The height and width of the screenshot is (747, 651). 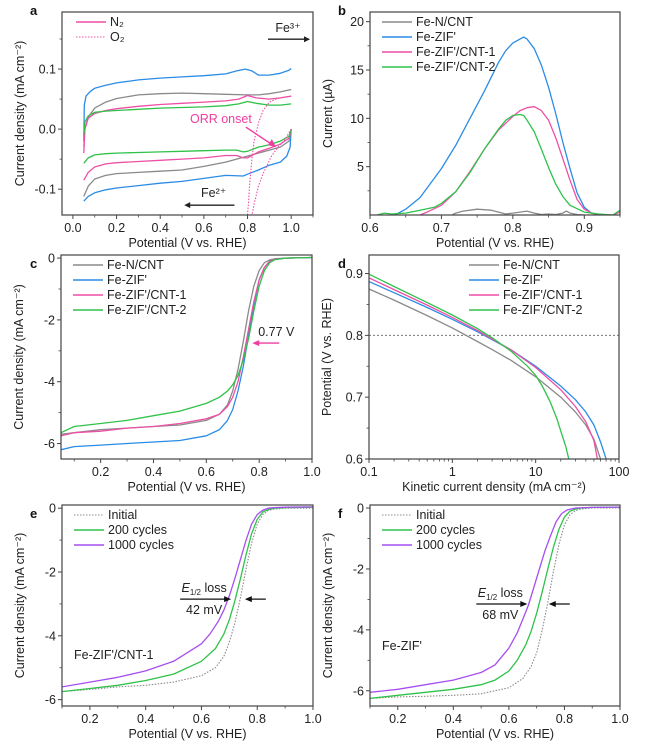 I want to click on series-line-1000-cycles, so click(x=495, y=599).